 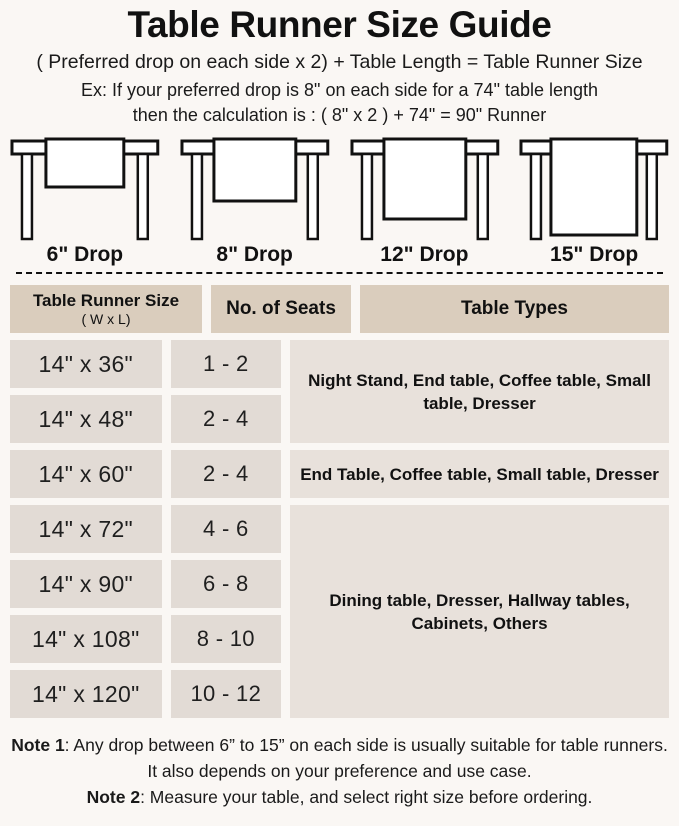 I want to click on drop-label-15: 15" Drop, so click(x=594, y=254).